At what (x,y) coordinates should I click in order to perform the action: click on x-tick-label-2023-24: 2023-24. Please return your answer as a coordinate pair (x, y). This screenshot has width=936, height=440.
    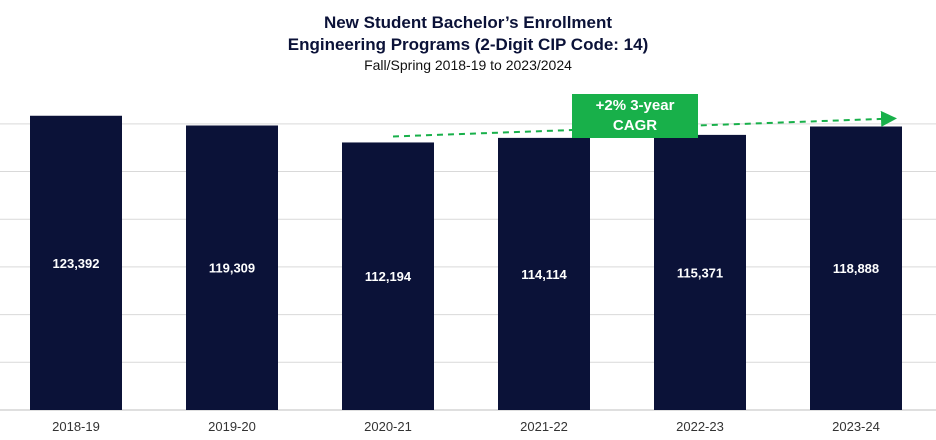
    Looking at the image, I should click on (856, 426).